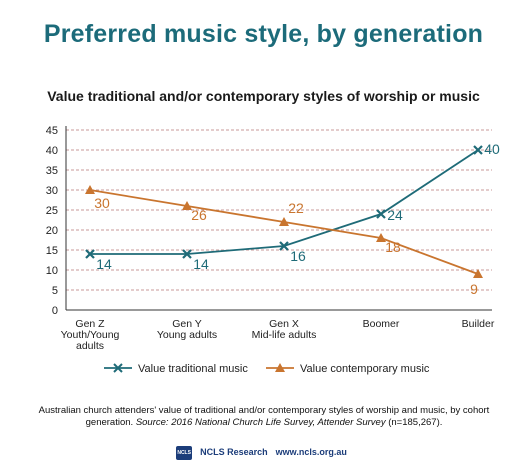 This screenshot has width=527, height=470. What do you see at coordinates (187, 329) in the screenshot?
I see `x-tick-label: Gen Y Young adults` at bounding box center [187, 329].